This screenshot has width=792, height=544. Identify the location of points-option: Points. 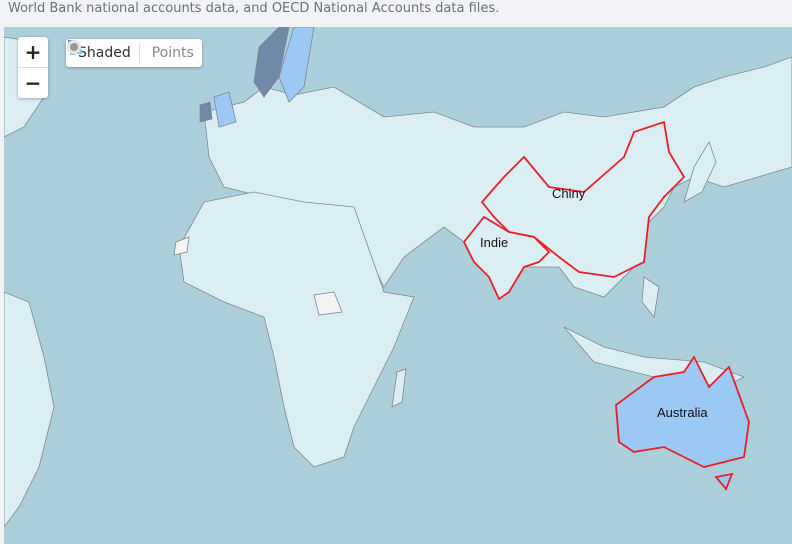
(134, 53).